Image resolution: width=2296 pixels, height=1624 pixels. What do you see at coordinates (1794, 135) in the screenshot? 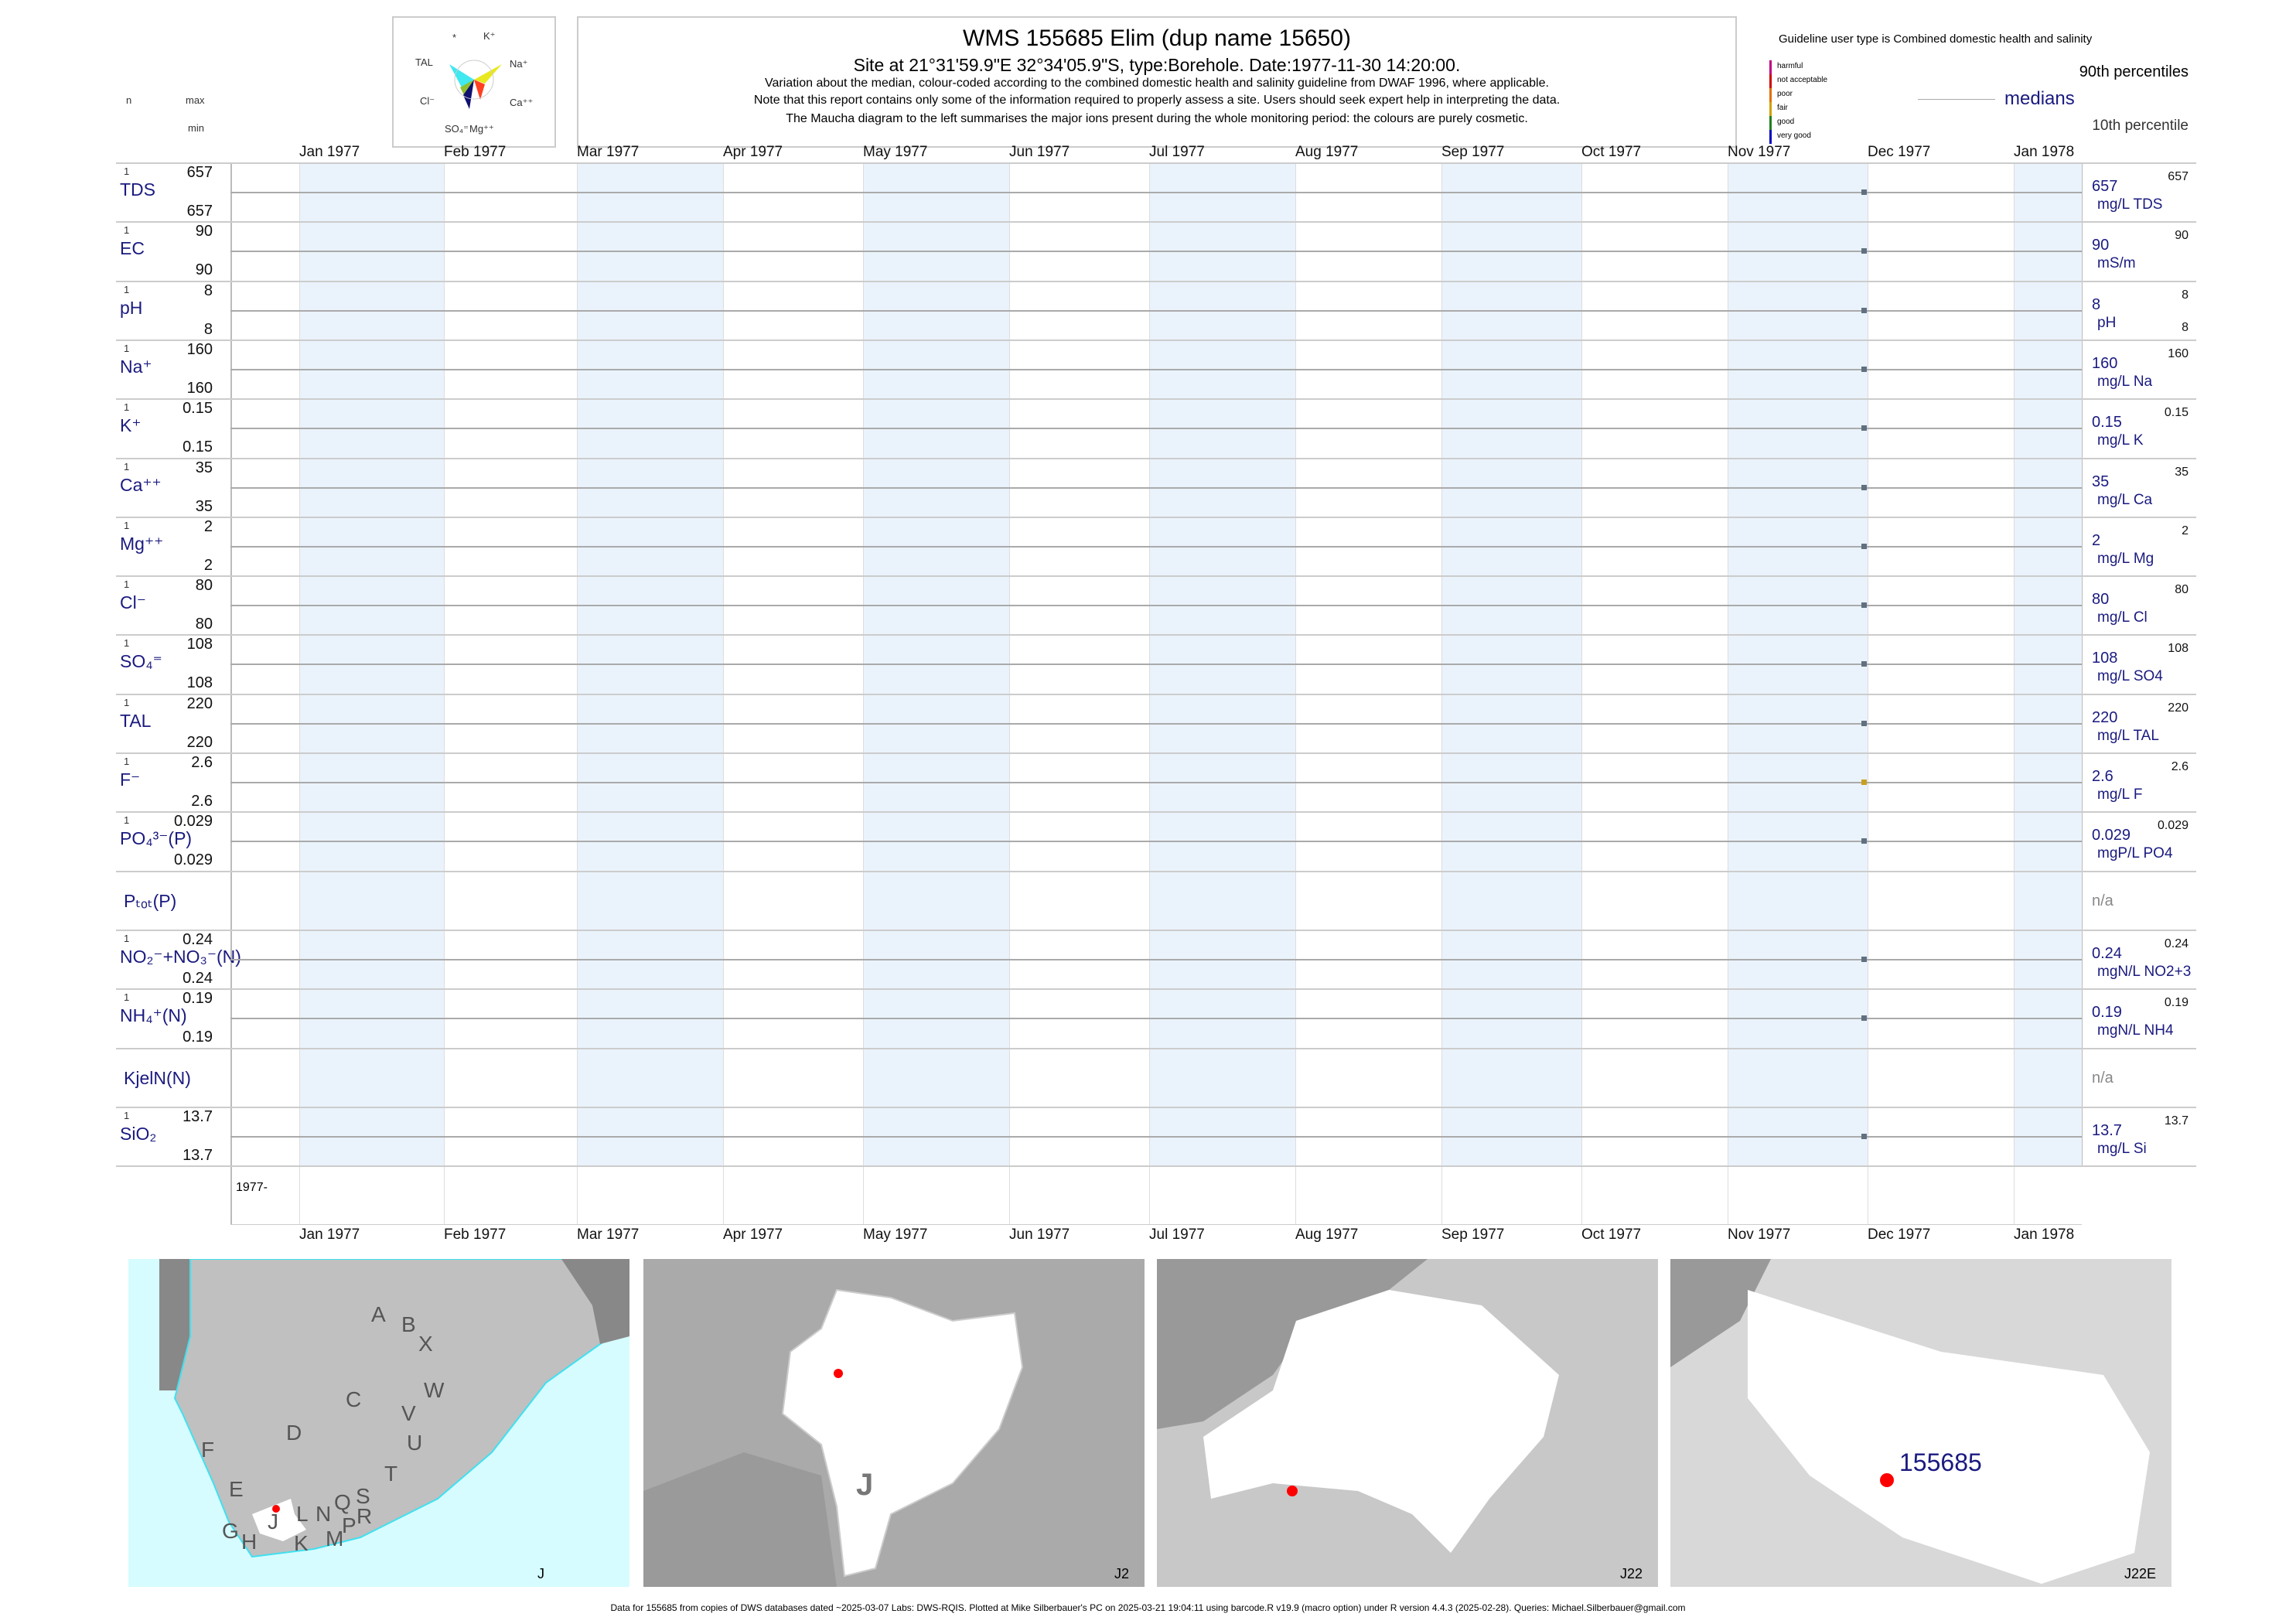
I see `legend-class-label: very good` at bounding box center [1794, 135].